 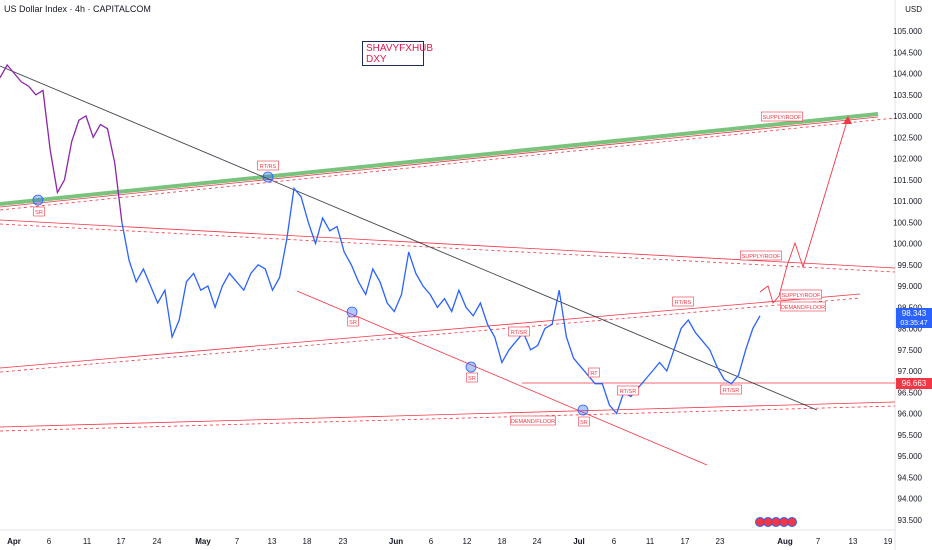 I want to click on annotation-label: RT, so click(x=594, y=372).